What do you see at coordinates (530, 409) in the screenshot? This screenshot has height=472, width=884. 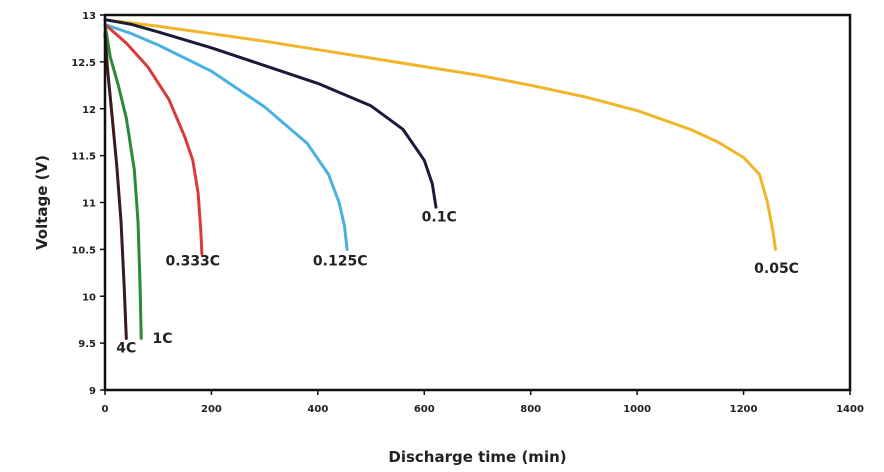 I see `x-tick-label: 800` at bounding box center [530, 409].